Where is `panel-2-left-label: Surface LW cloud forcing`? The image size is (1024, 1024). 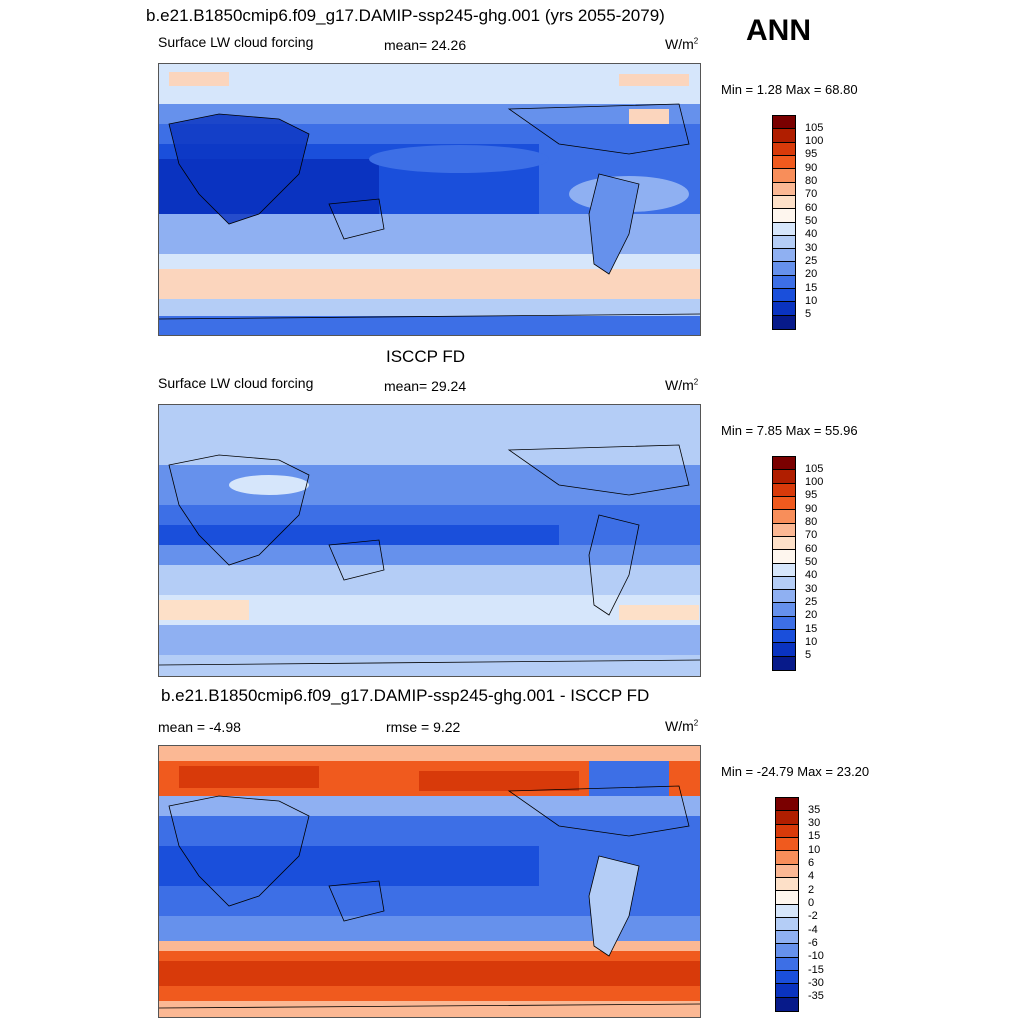 panel-2-left-label: Surface LW cloud forcing is located at coordinates (236, 383).